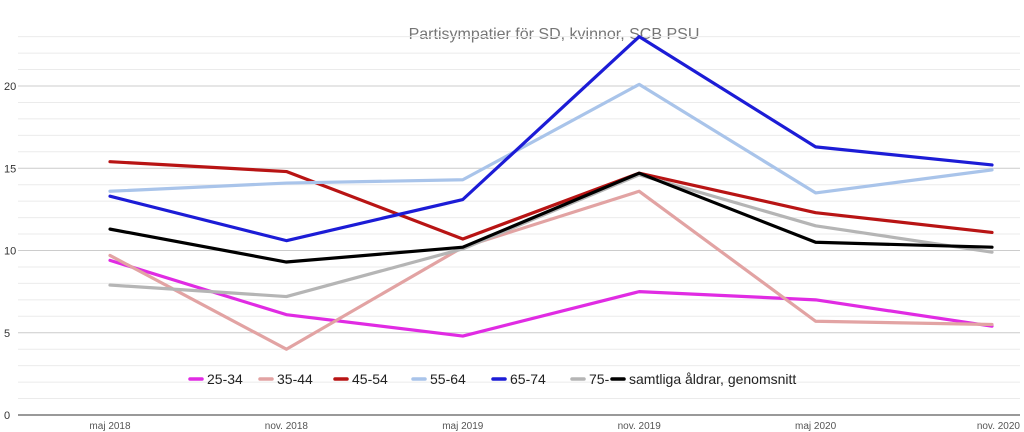  What do you see at coordinates (110, 426) in the screenshot?
I see `x-tick-label: maj 2018` at bounding box center [110, 426].